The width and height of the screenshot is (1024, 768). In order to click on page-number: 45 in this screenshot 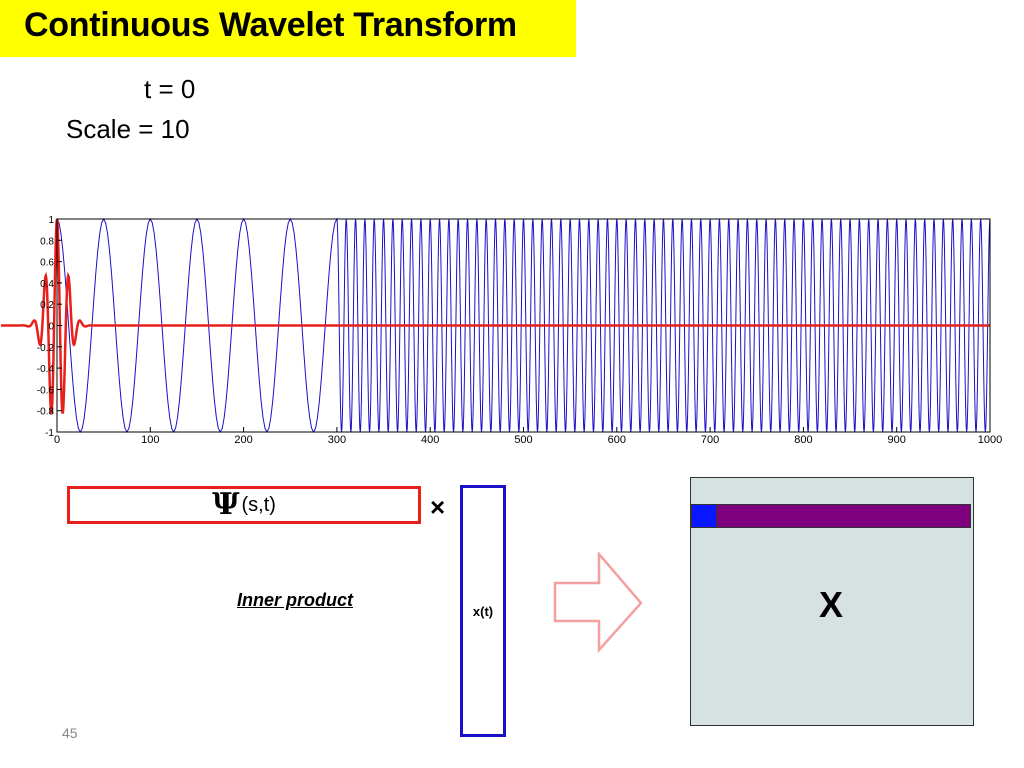, I will do `click(70, 733)`.